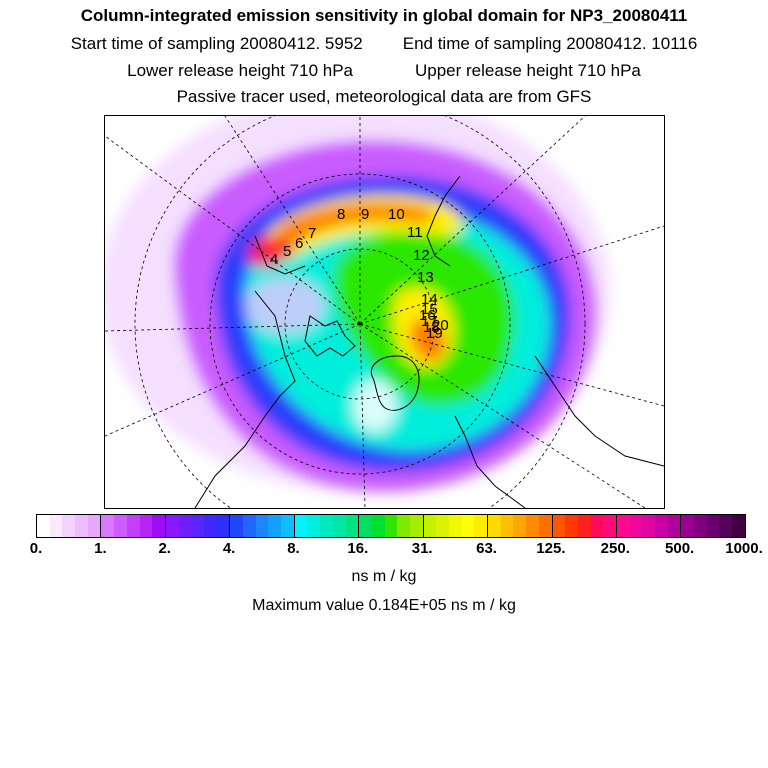 This screenshot has width=768, height=768. What do you see at coordinates (240, 70) in the screenshot?
I see `release-lower: Lower release height 710 hPa` at bounding box center [240, 70].